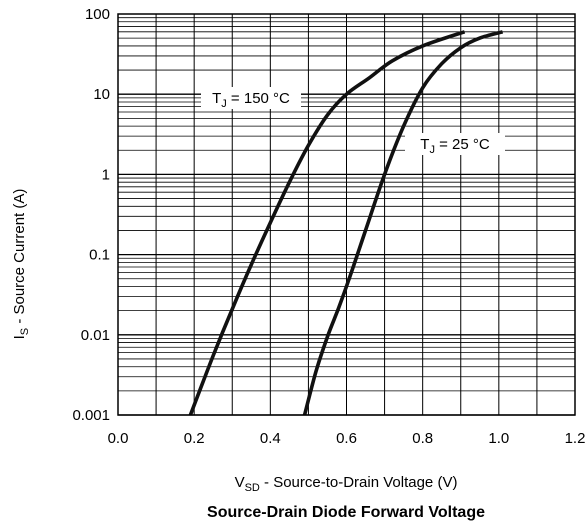 The width and height of the screenshot is (587, 531). What do you see at coordinates (194, 438) in the screenshot?
I see `x-tick-label: 0.2` at bounding box center [194, 438].